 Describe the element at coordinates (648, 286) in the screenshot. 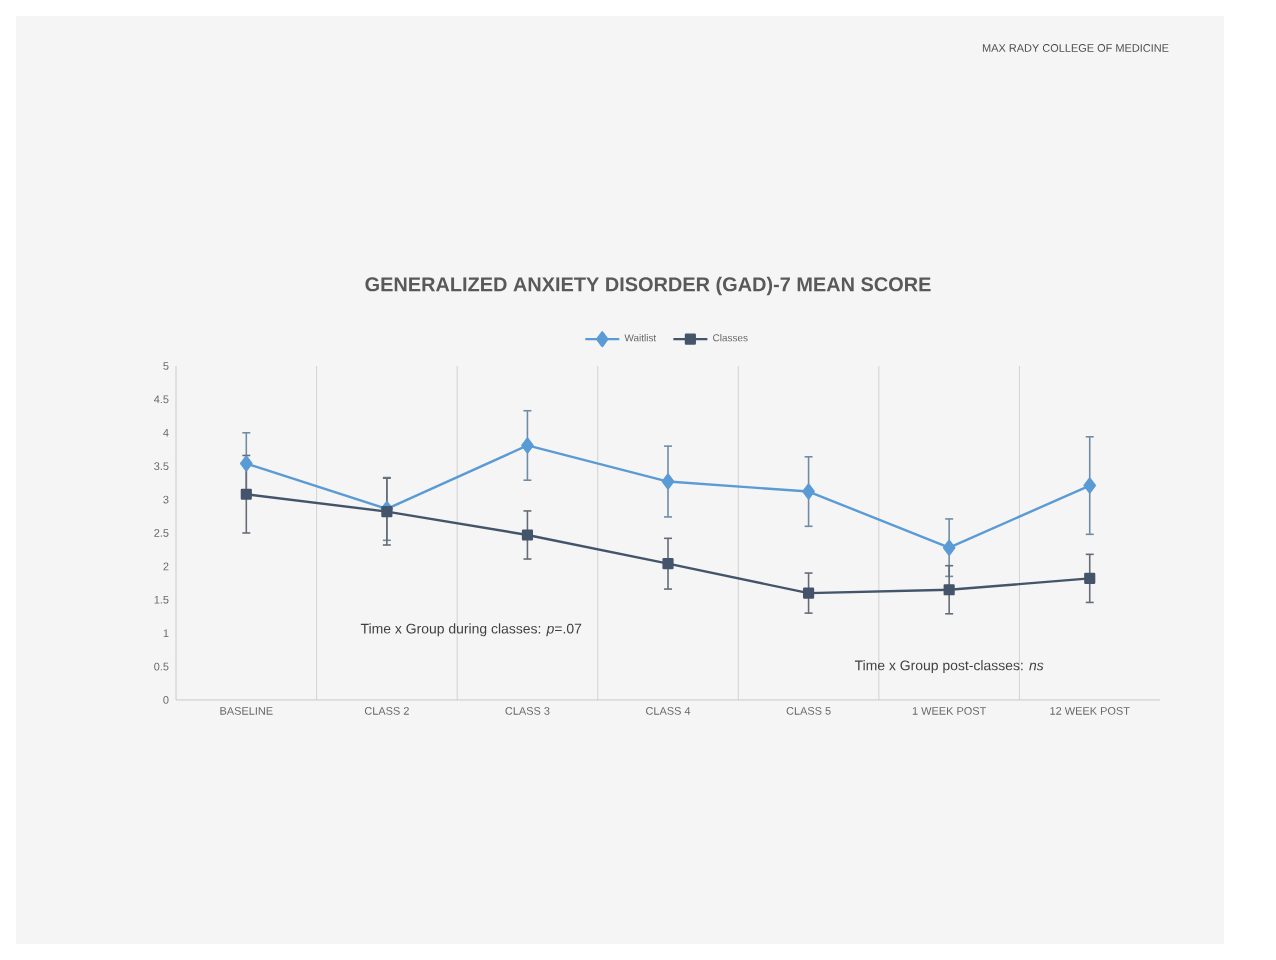

I see `chart-title: GENERALIZED ANXIETY DISORDER (GAD)-7 MEAN SCORE` at that location.